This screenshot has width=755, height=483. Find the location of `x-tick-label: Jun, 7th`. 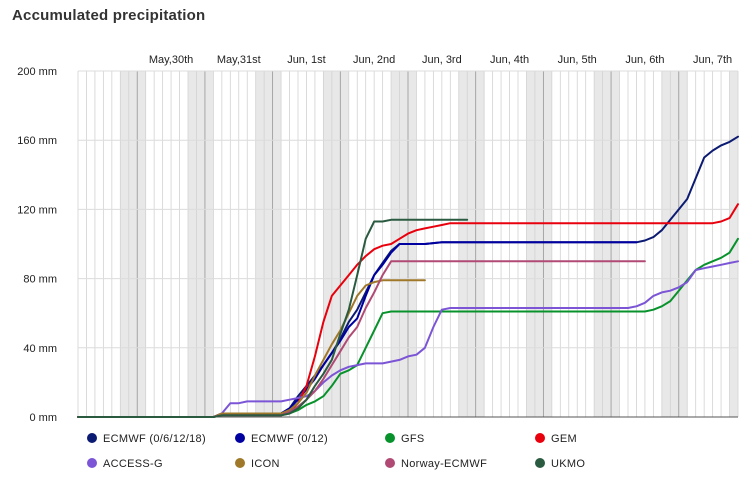

x-tick-label: Jun, 7th is located at coordinates (712, 60).